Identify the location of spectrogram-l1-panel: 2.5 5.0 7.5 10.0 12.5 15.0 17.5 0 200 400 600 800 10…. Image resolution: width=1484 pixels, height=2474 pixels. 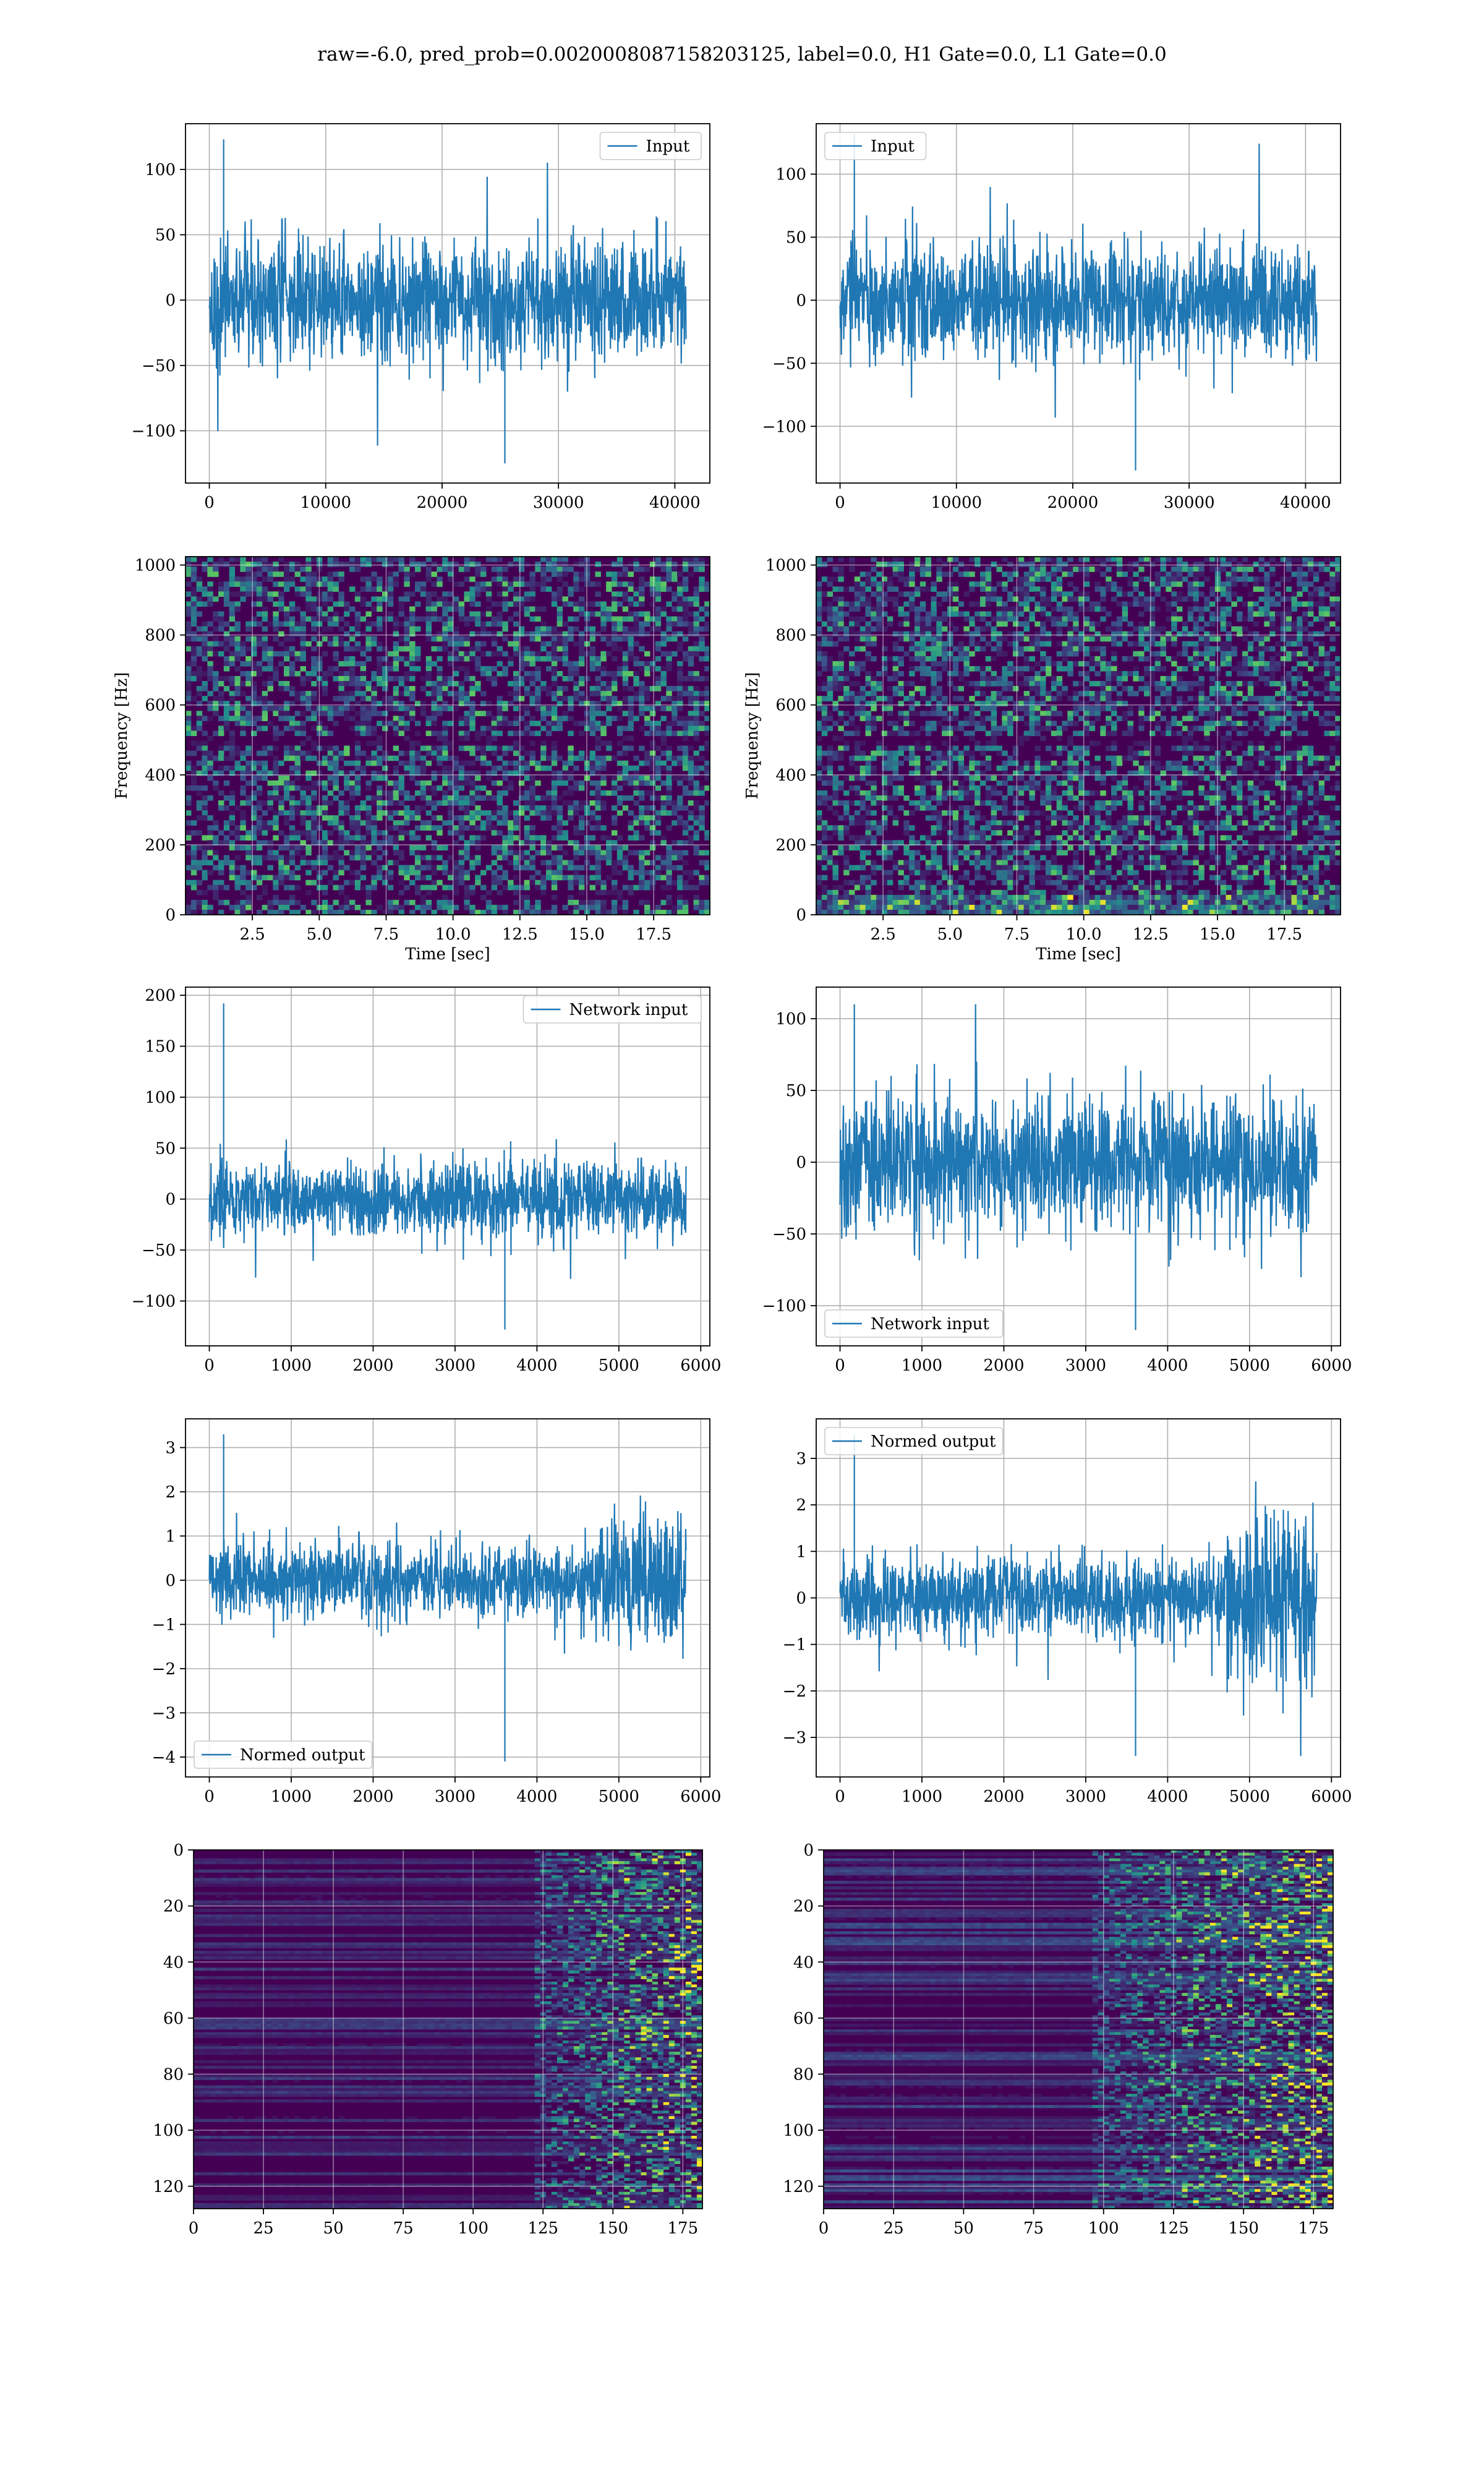
(1042, 760).